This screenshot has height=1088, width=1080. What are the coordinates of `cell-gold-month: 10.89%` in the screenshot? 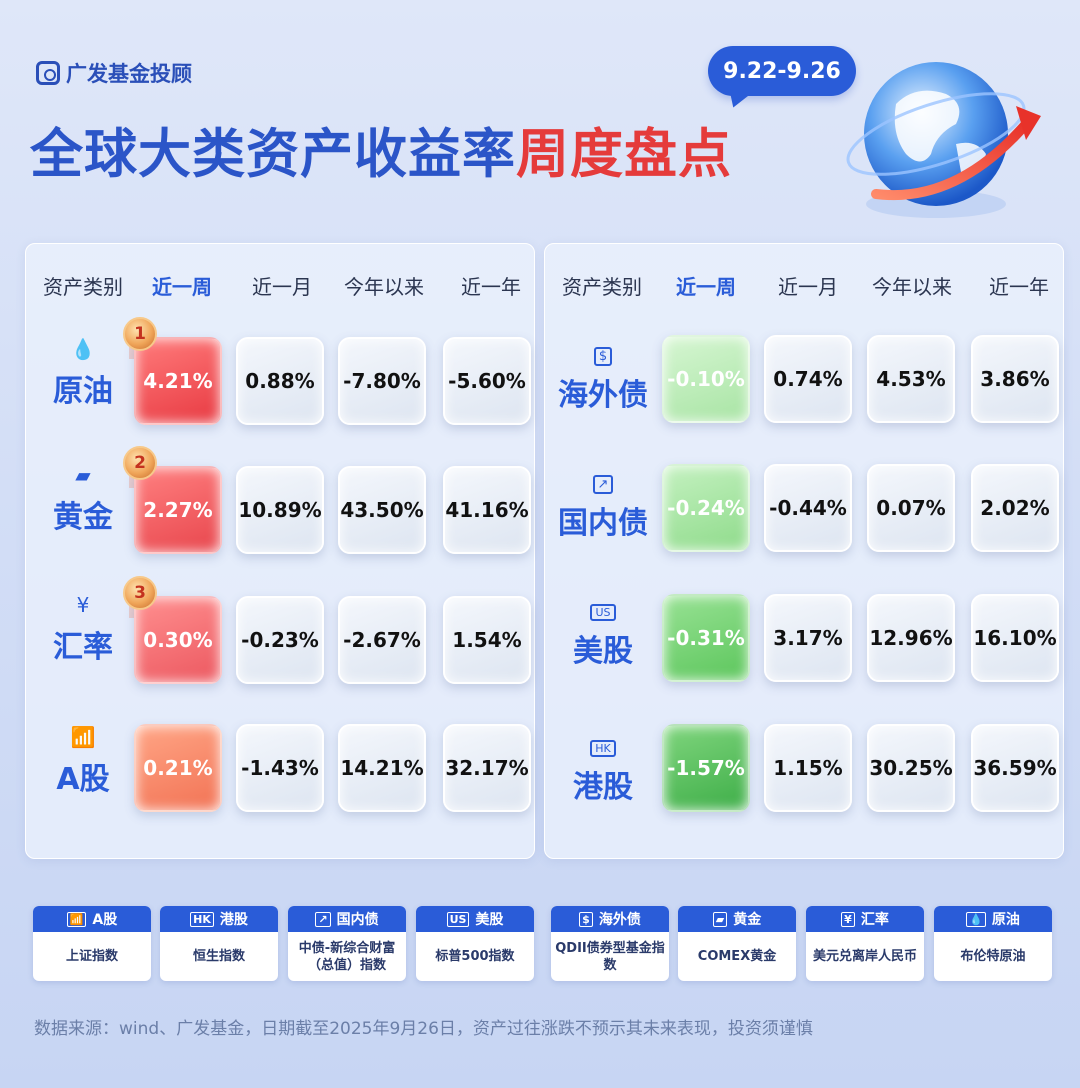 It's located at (280, 510).